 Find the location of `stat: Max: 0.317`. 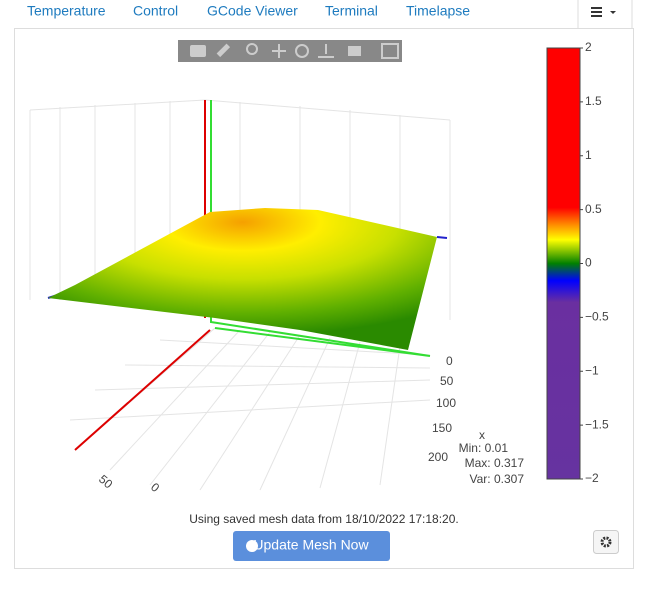

stat: Max: 0.317 is located at coordinates (495, 463).